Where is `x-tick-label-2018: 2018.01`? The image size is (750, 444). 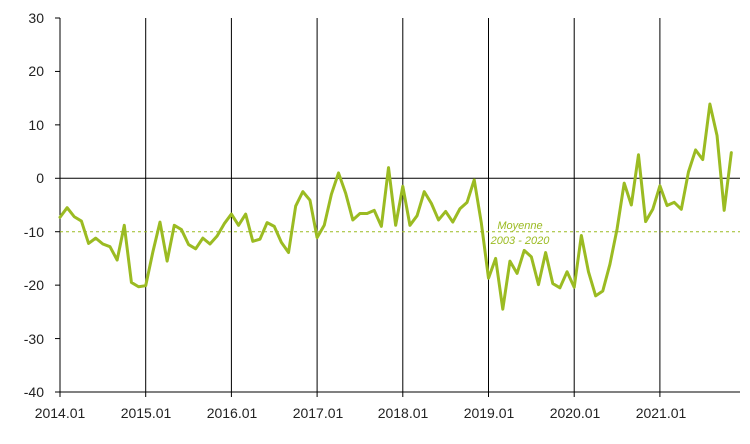 x-tick-label-2018: 2018.01 is located at coordinates (403, 413).